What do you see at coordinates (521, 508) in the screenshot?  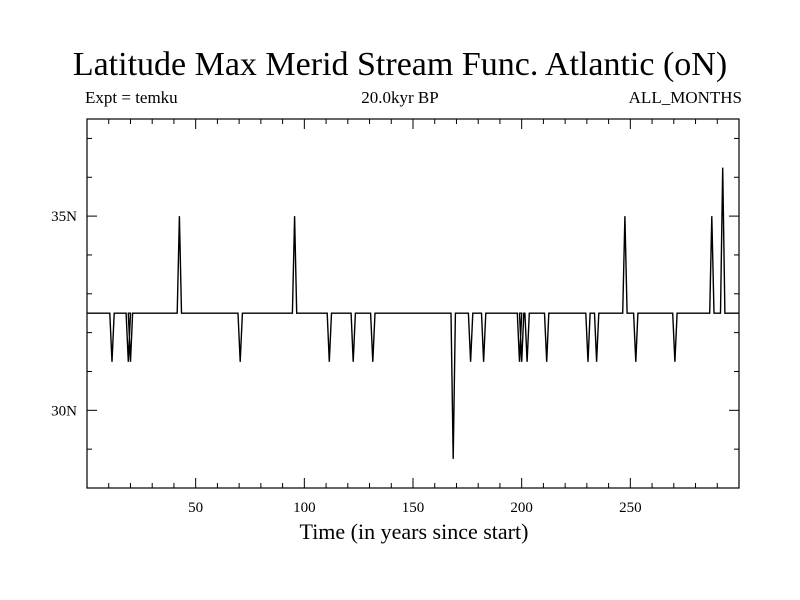 I see `x-tick-label: 200` at bounding box center [521, 508].